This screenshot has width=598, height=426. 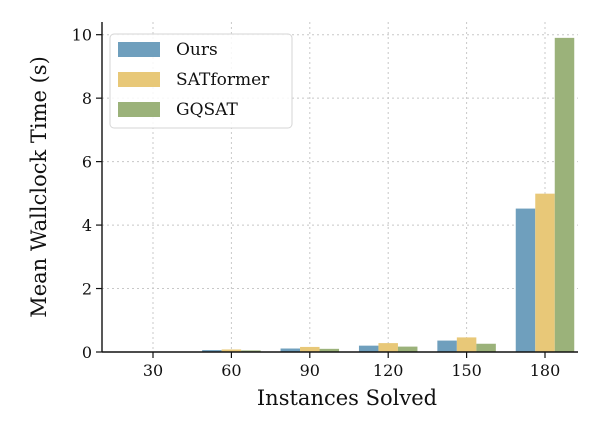 What do you see at coordinates (347, 398) in the screenshot?
I see `x-axis-title: Instances Solved` at bounding box center [347, 398].